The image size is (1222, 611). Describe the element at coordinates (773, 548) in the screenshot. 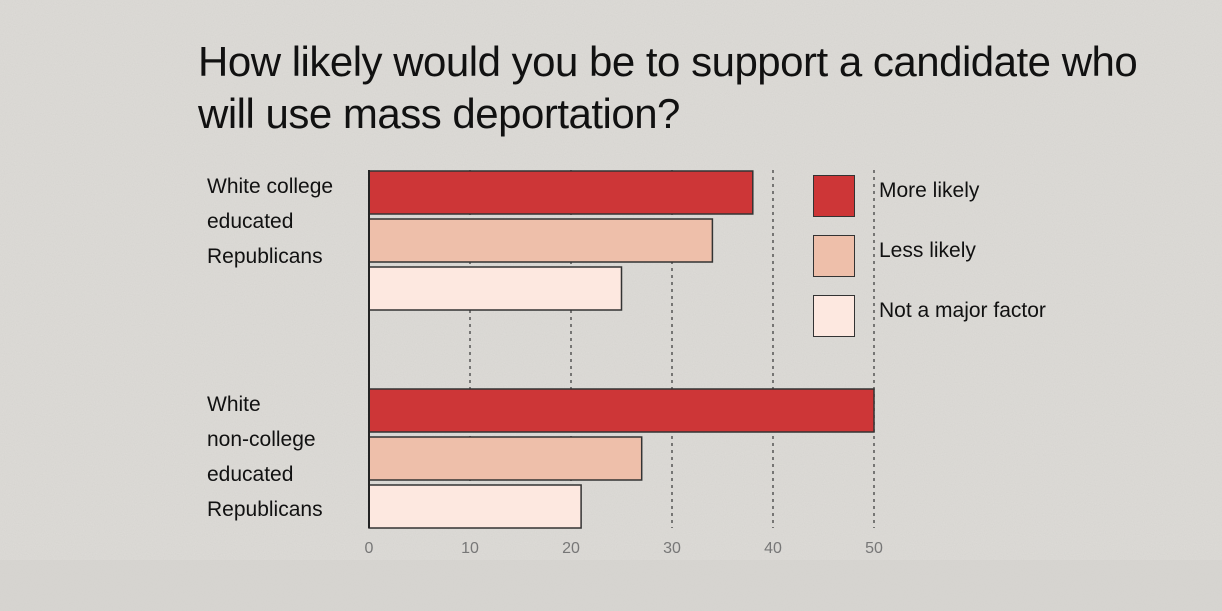

I see `x-tick-label-40: 40` at that location.